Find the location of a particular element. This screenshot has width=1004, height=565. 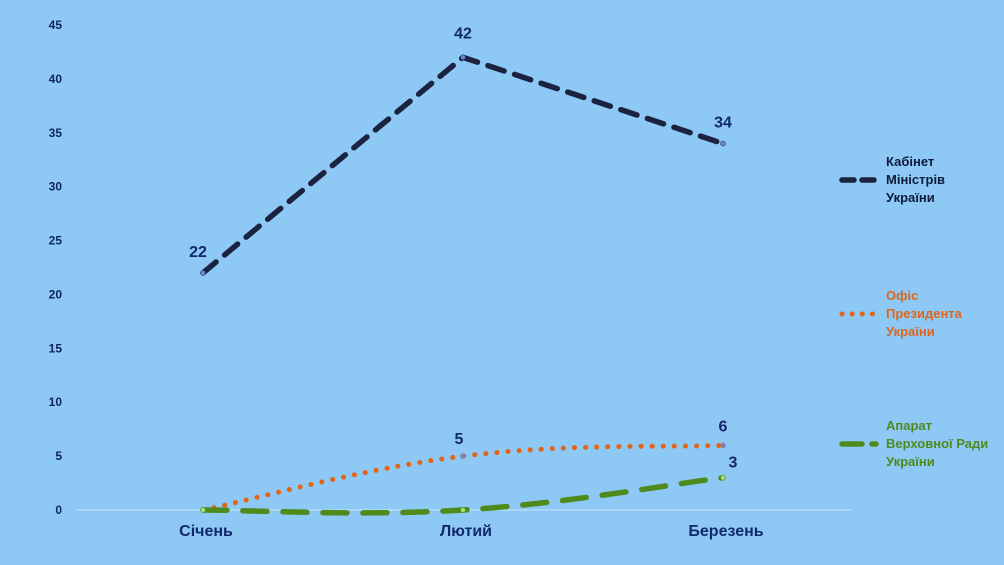

data-label: 5 is located at coordinates (459, 439).